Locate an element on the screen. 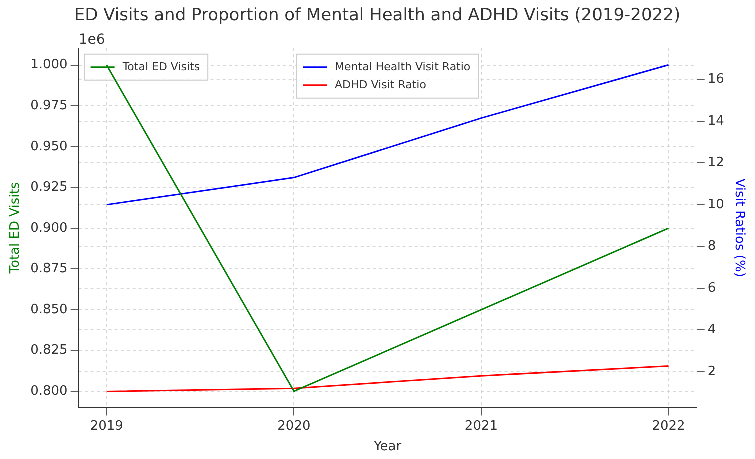  x-tick-label: 2021 is located at coordinates (481, 426).